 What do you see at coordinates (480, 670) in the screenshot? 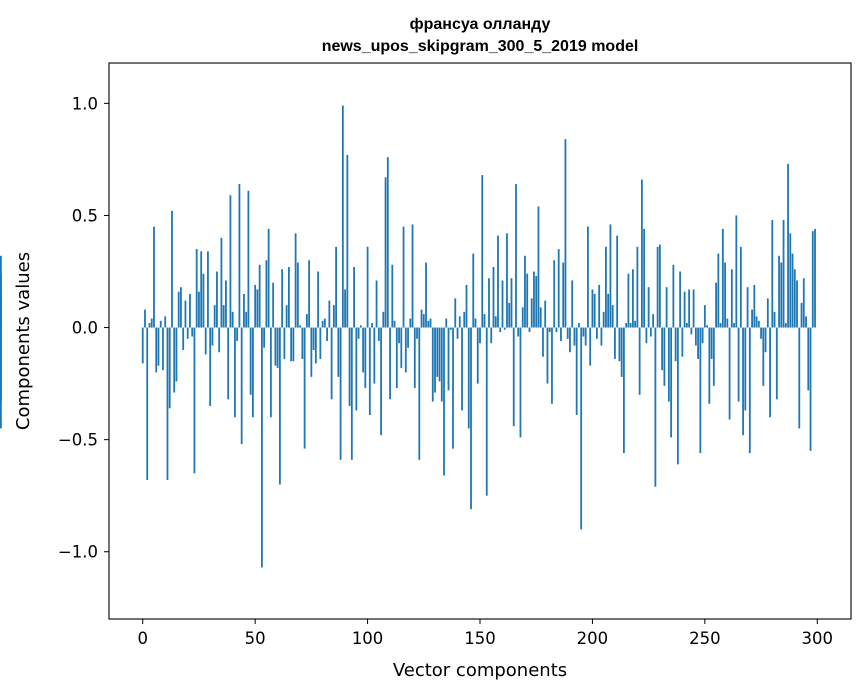
I see `x-axis-label: Vector components` at bounding box center [480, 670].